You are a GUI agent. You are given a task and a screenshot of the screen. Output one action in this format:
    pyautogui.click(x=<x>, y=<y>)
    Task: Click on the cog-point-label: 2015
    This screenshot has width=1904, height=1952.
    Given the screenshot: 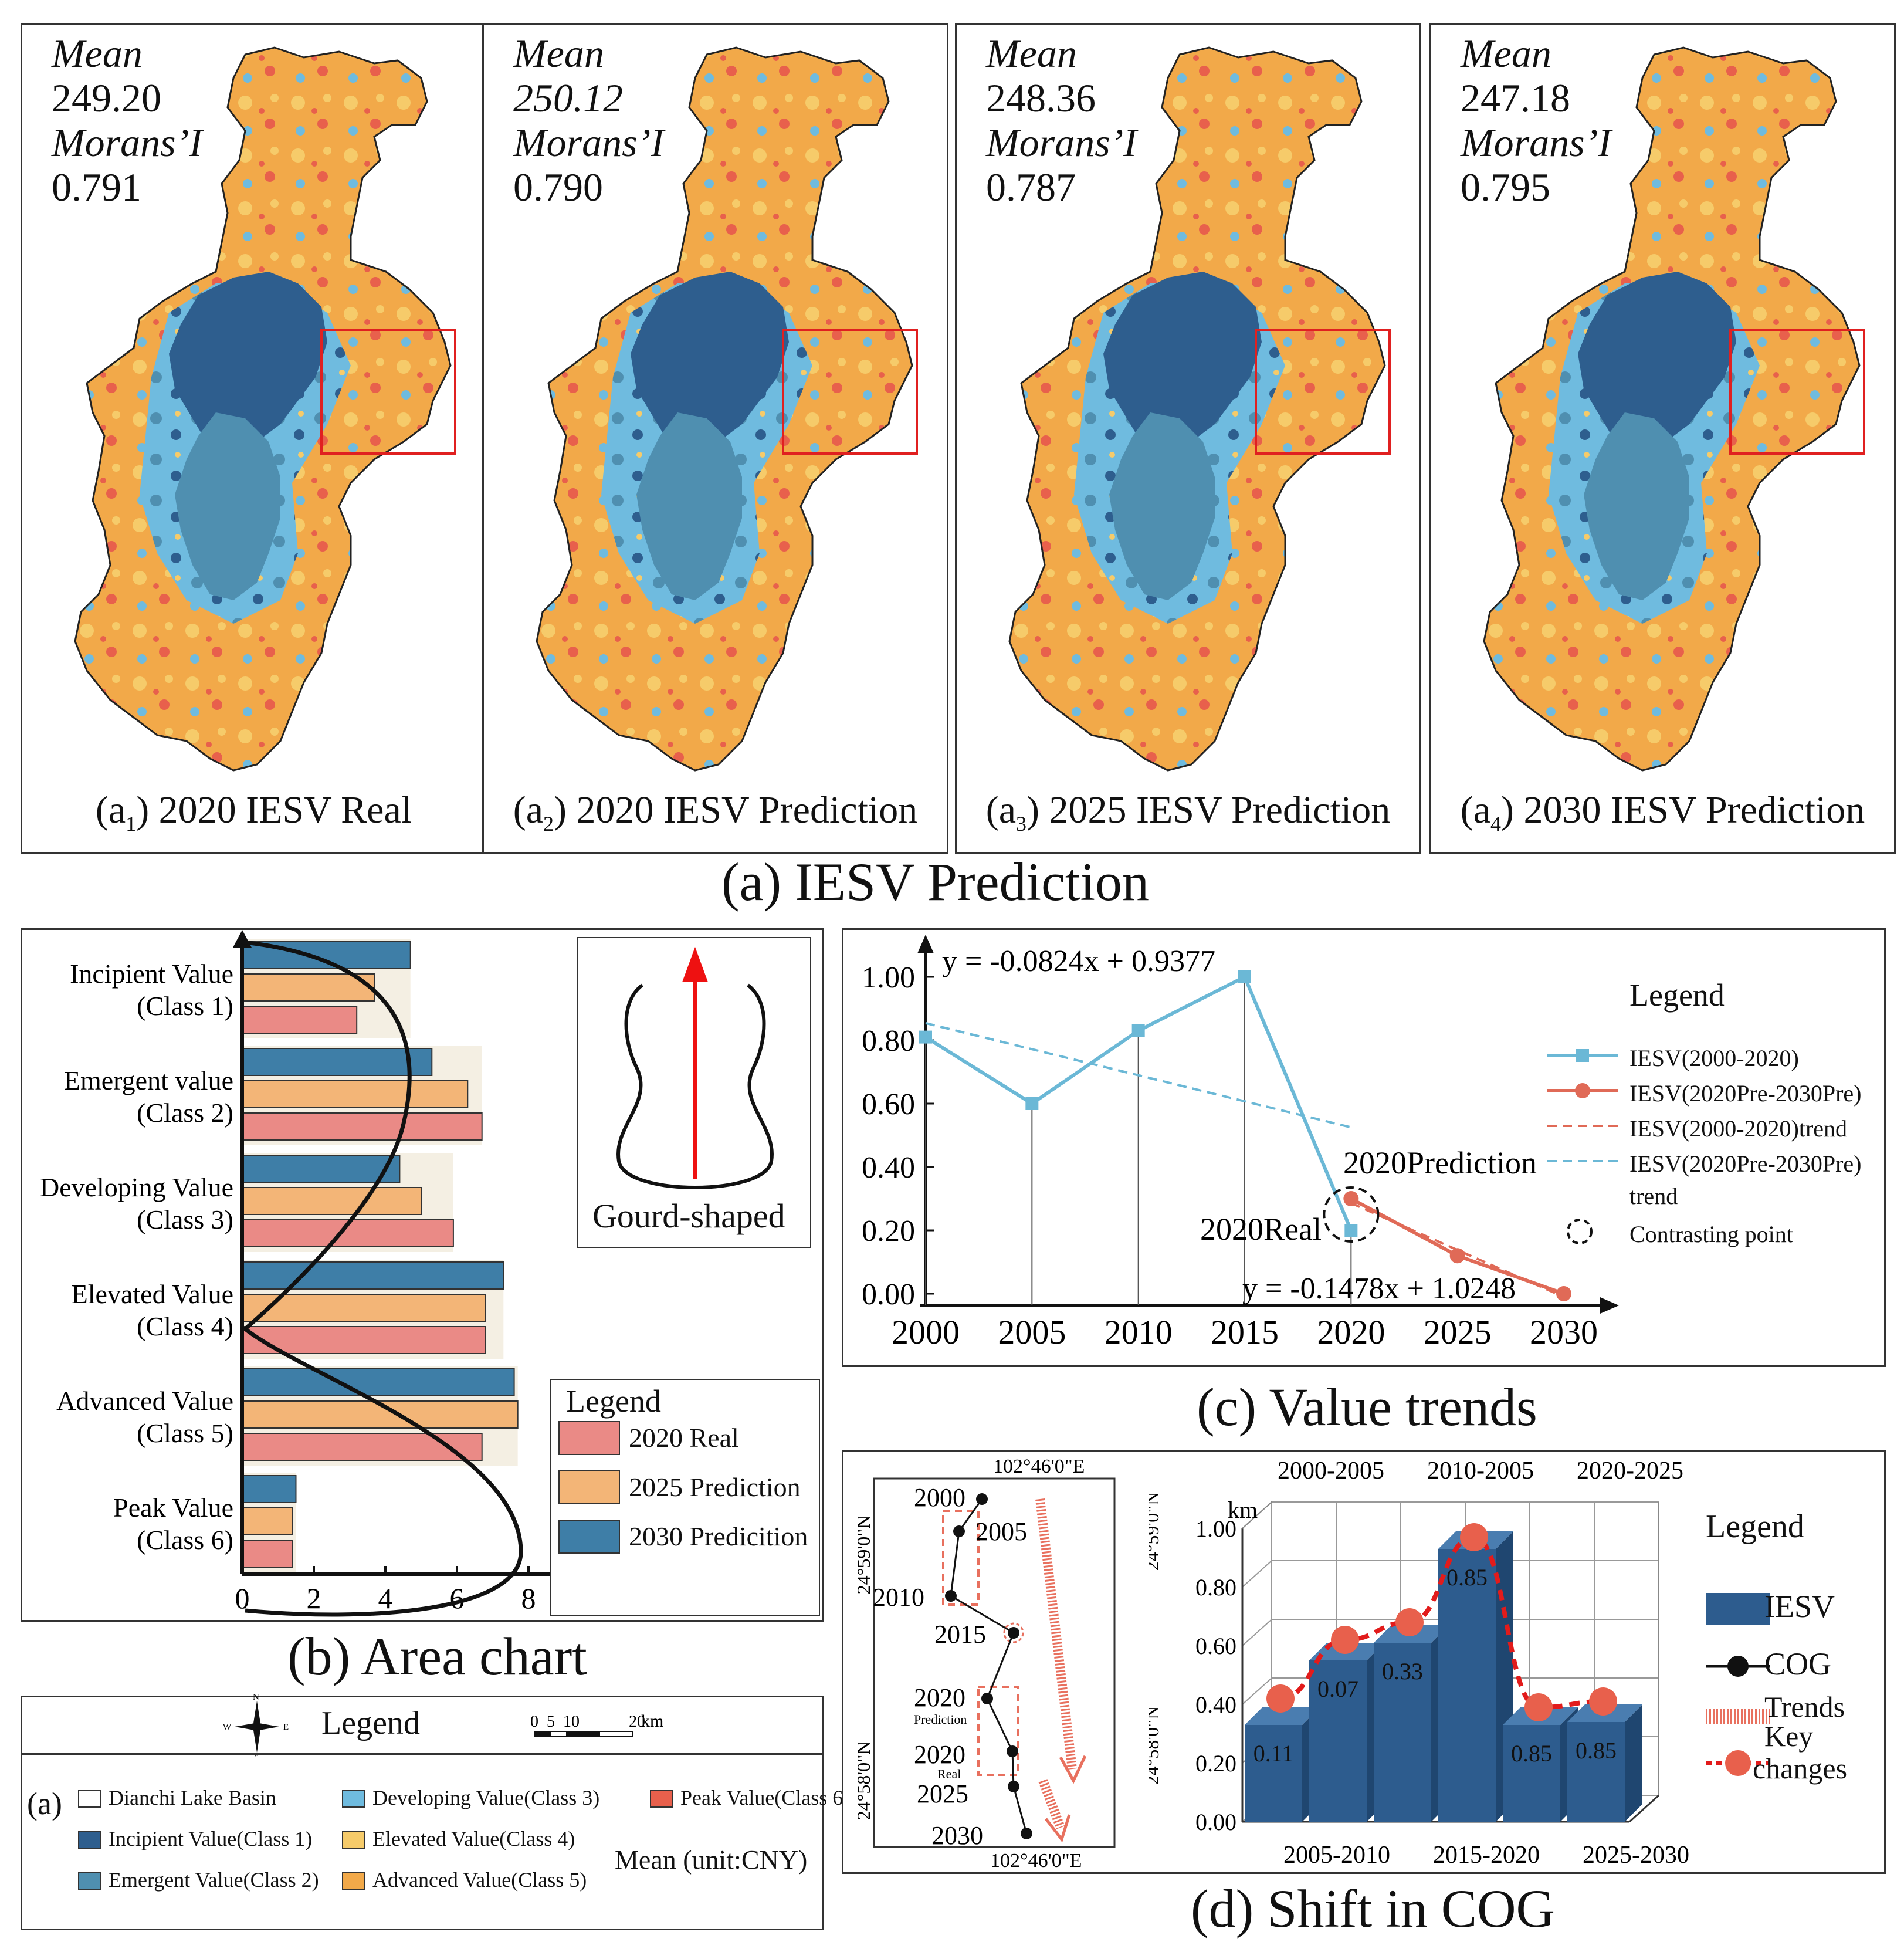 What is the action you would take?
    pyautogui.click(x=960, y=1634)
    